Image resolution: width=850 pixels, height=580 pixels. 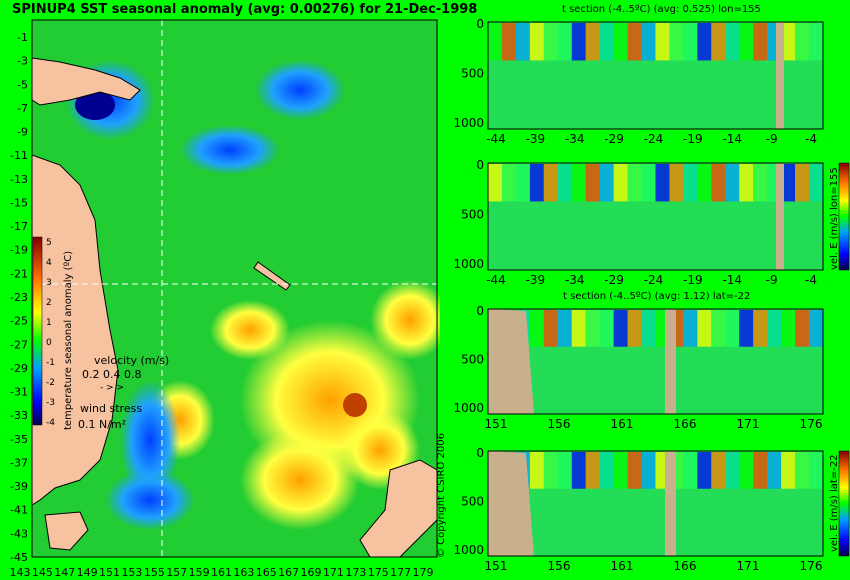 What do you see at coordinates (657, 296) in the screenshot?
I see `section3-title: t section (-4..5ºC) (avg: 1.12) lat=-22` at bounding box center [657, 296].